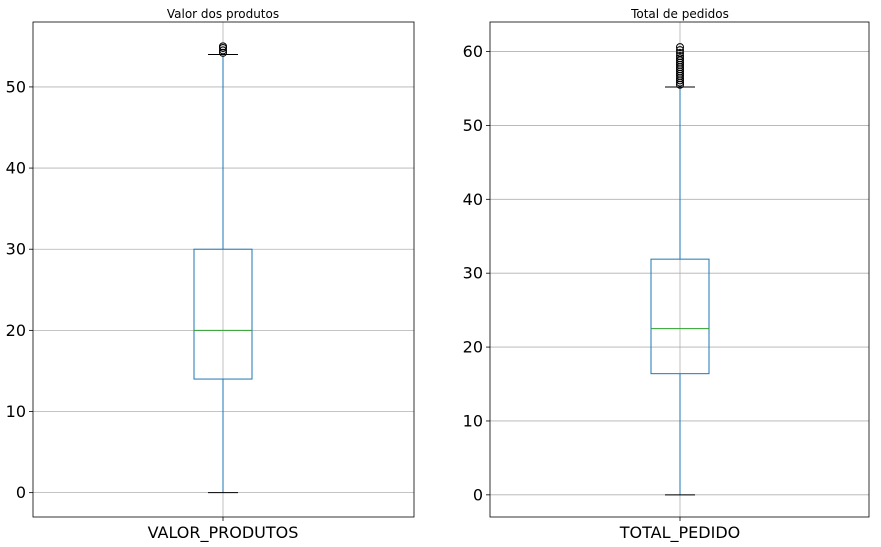 This screenshot has width=881, height=547. Describe the element at coordinates (473, 51) in the screenshot. I see `y-tick-label: 60` at that location.